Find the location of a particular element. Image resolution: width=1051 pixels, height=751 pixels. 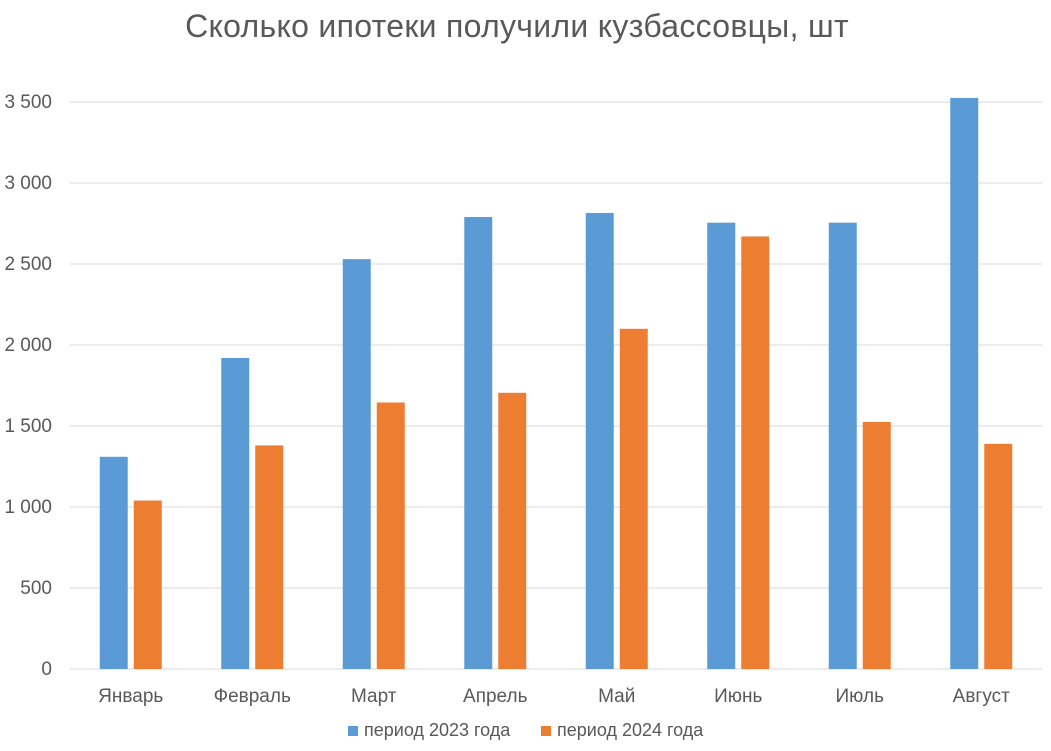

y-tick-label: 0 is located at coordinates (46, 669).